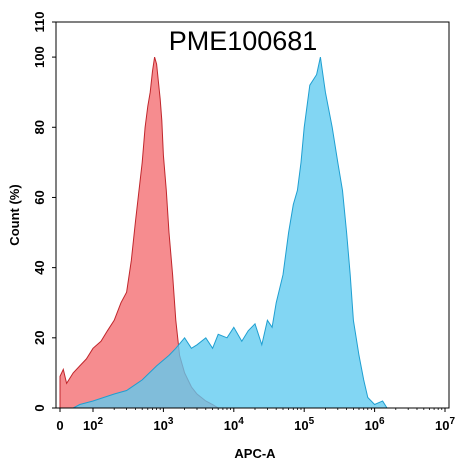 The width and height of the screenshot is (471, 473). Describe the element at coordinates (44, 212) in the screenshot. I see `y-axis-ticks: 0 20 40 60 80 100 110` at that location.